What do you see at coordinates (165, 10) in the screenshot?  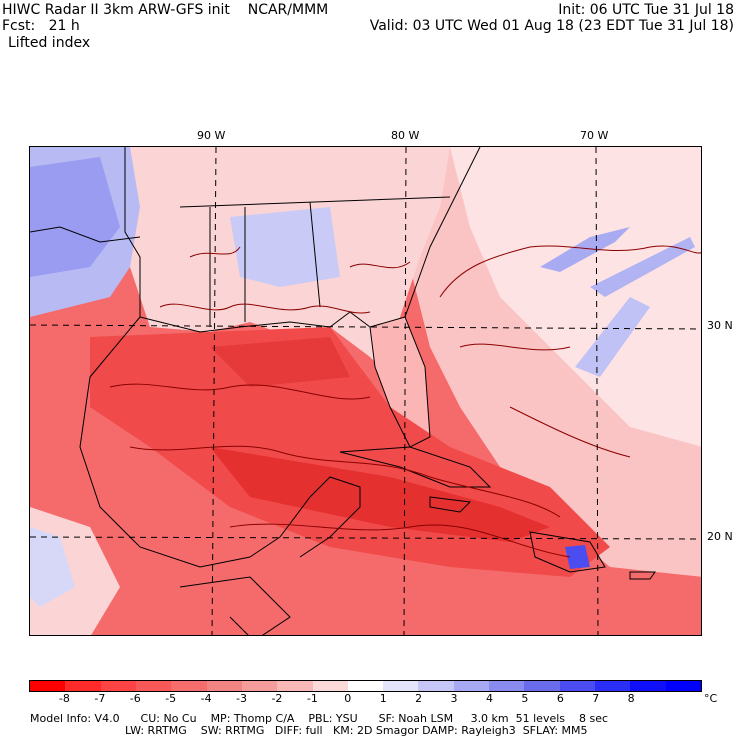 I see `model-title: HIWC Radar II 3km ARW-GFS init NCAR/MMM` at bounding box center [165, 10].